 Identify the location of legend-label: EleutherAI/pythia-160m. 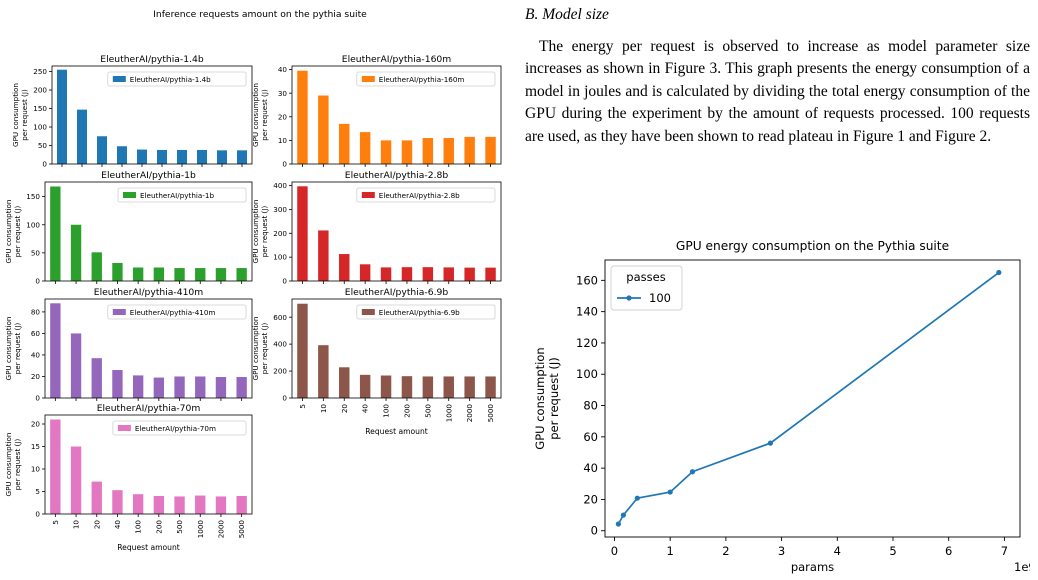
(422, 79).